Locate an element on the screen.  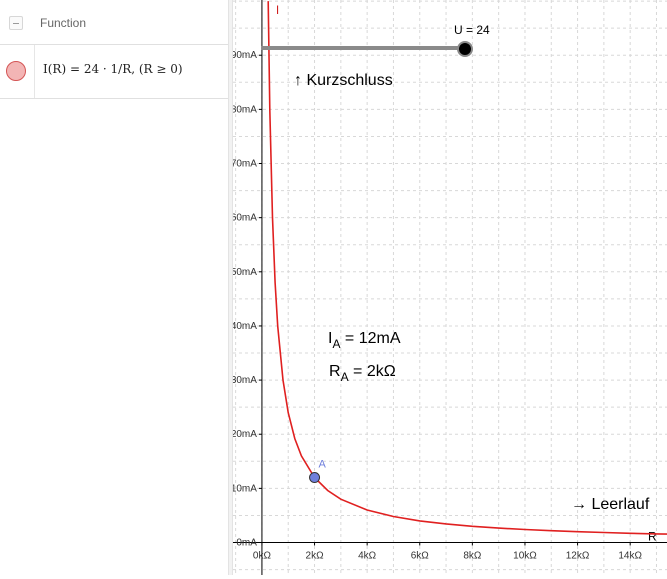
ra-main: R is located at coordinates (335, 371).